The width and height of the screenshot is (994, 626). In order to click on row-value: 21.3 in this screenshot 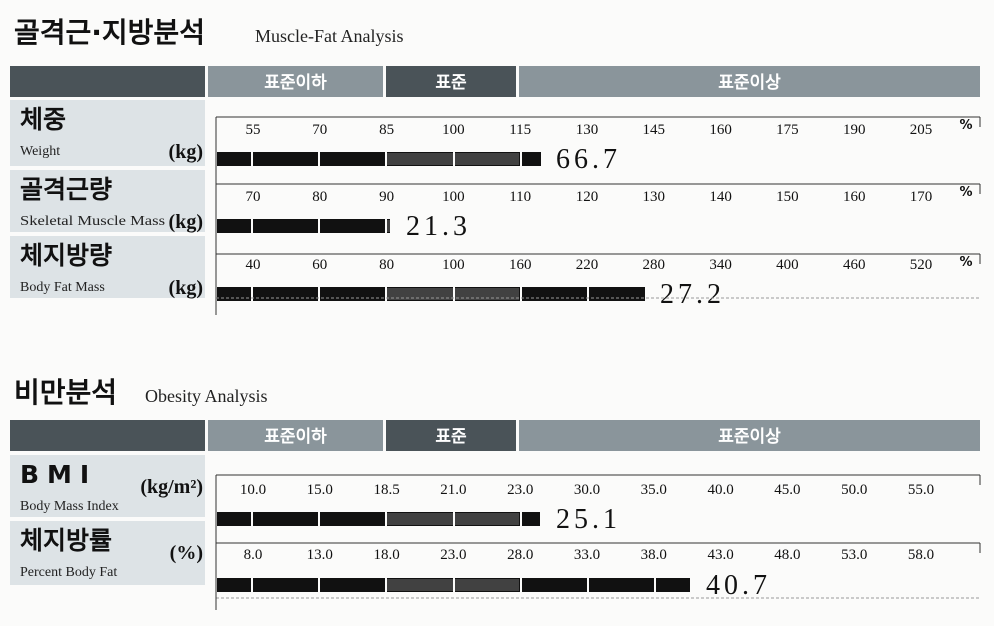, I will do `click(438, 226)`.